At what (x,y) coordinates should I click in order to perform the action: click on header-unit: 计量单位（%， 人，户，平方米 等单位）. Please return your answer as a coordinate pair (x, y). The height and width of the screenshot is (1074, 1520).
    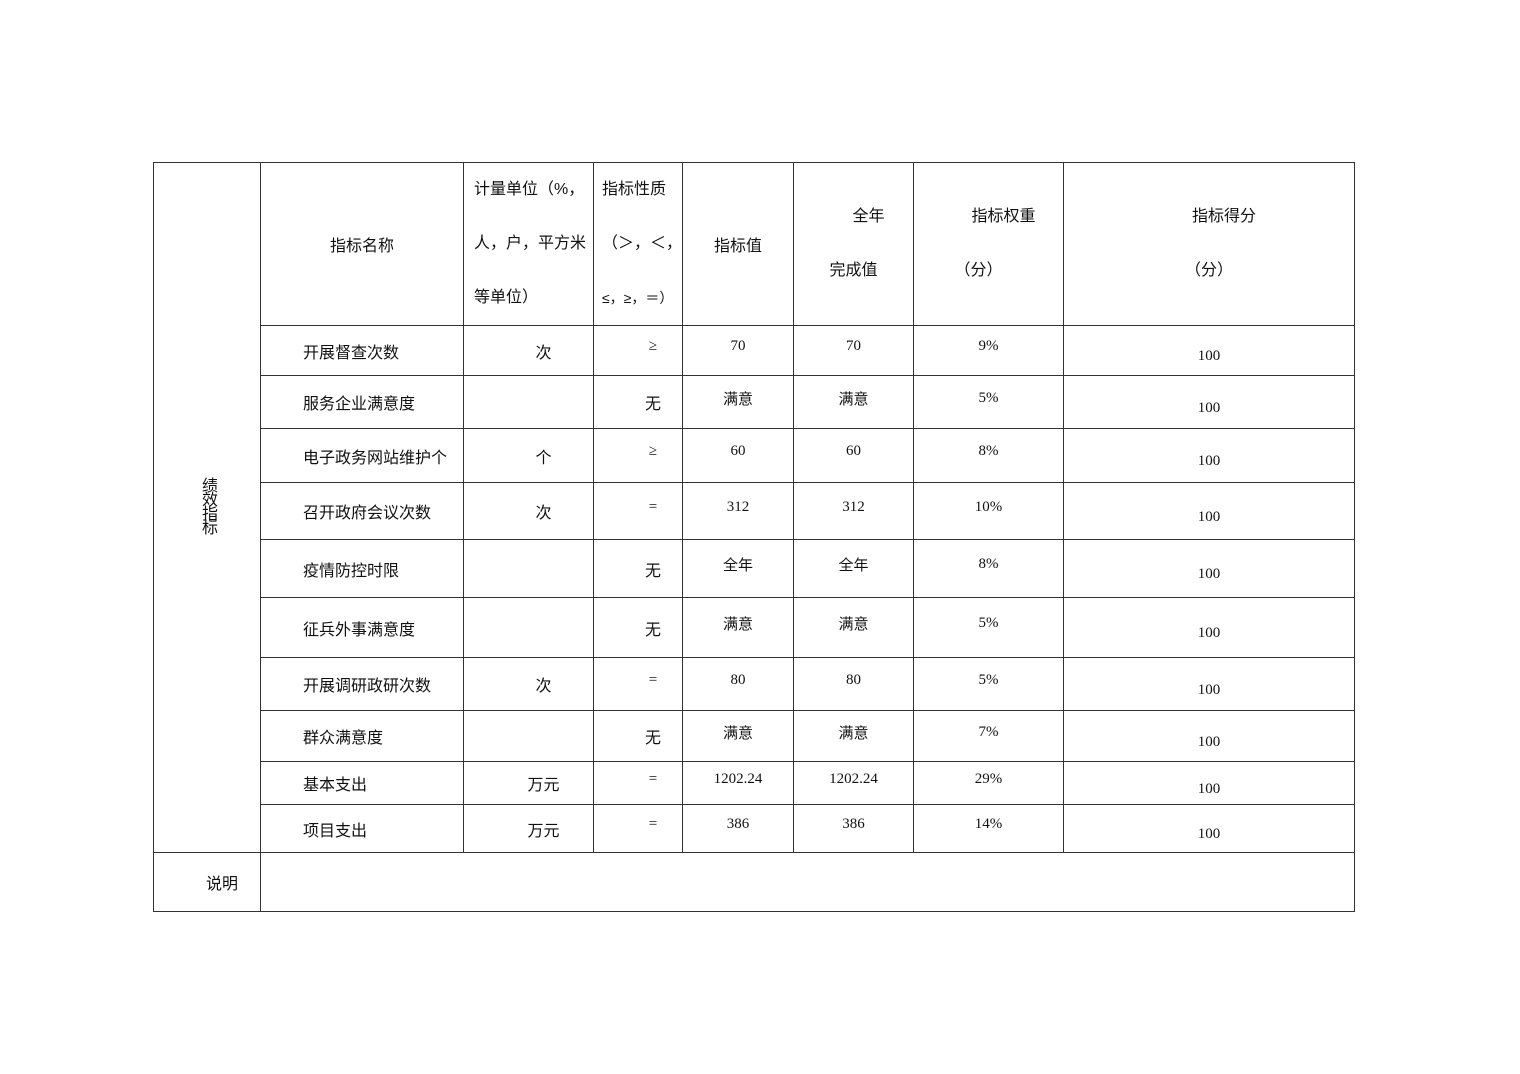
    Looking at the image, I should click on (528, 244).